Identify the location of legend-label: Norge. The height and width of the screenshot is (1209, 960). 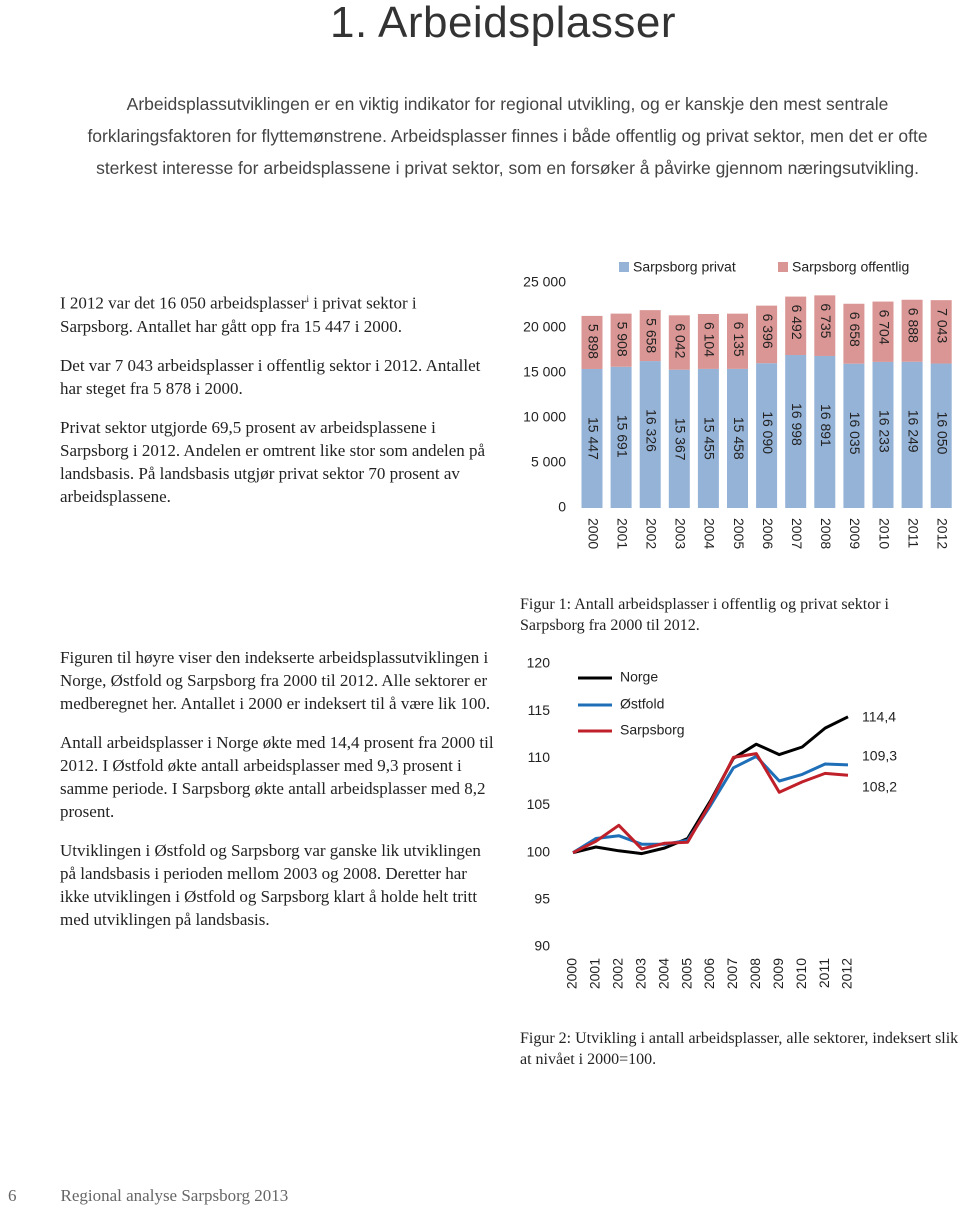
(639, 677).